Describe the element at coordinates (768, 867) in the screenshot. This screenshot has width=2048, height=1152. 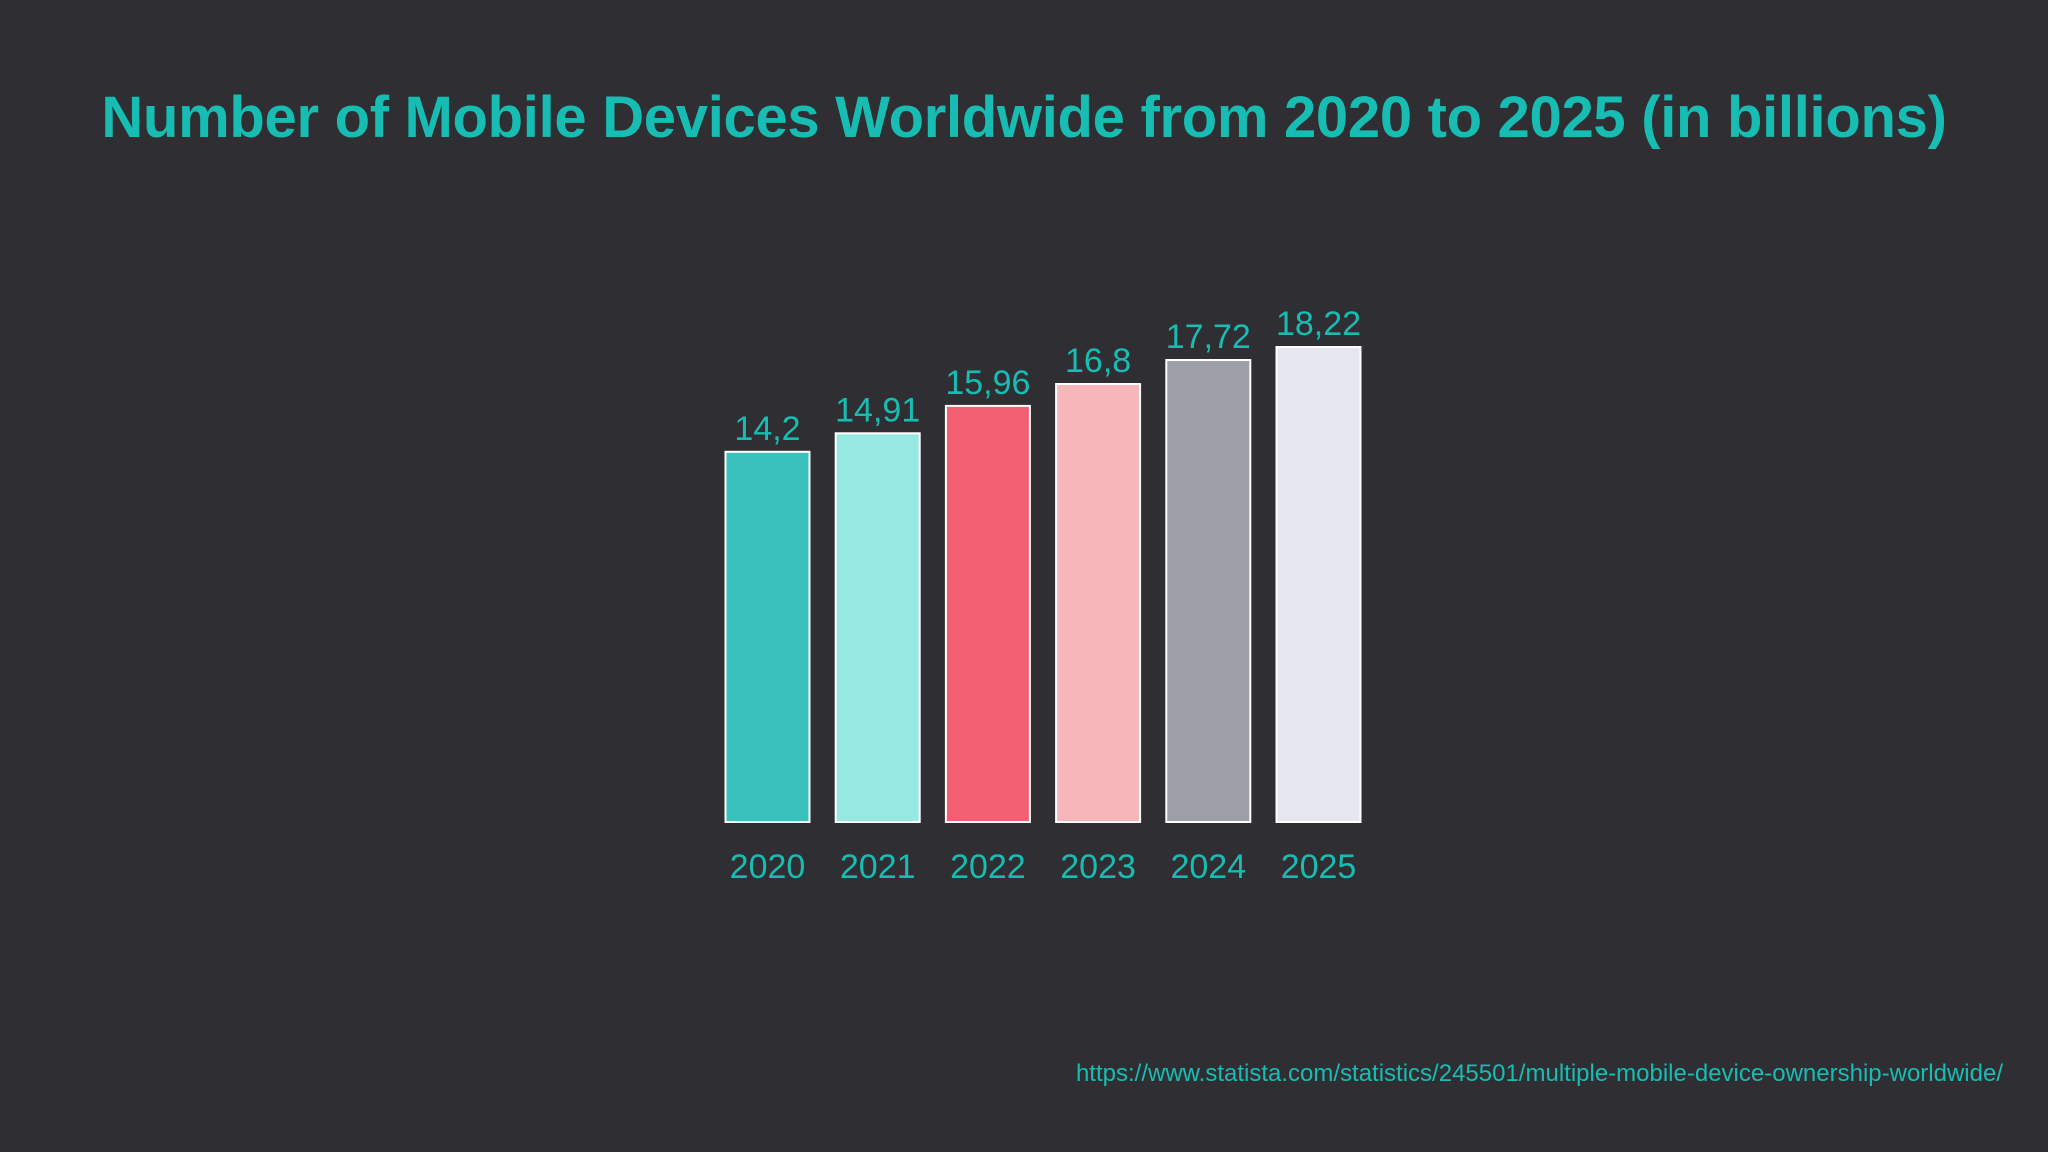
I see `x-tick-label-2020: 2020` at that location.